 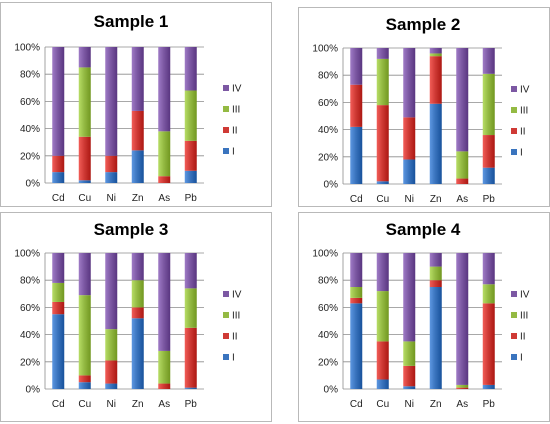 What do you see at coordinates (111, 164) in the screenshot?
I see `bar-segment-ni-ii` at bounding box center [111, 164].